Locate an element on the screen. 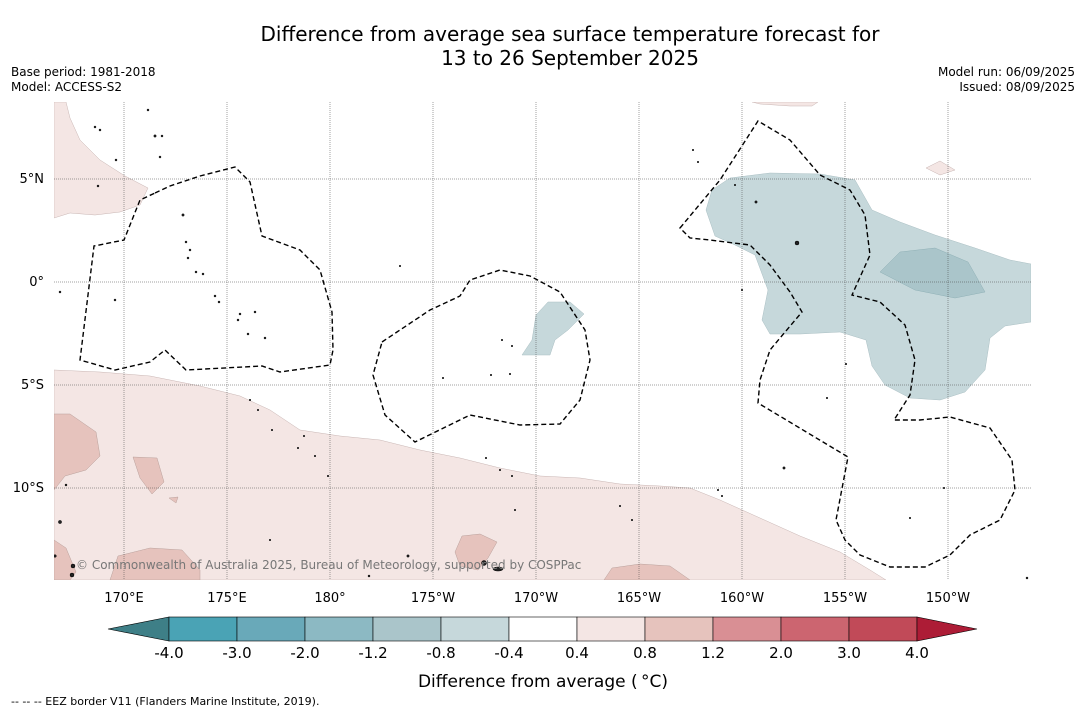 This screenshot has height=713, width=1085. lon-label-170w: 170°W is located at coordinates (536, 598).